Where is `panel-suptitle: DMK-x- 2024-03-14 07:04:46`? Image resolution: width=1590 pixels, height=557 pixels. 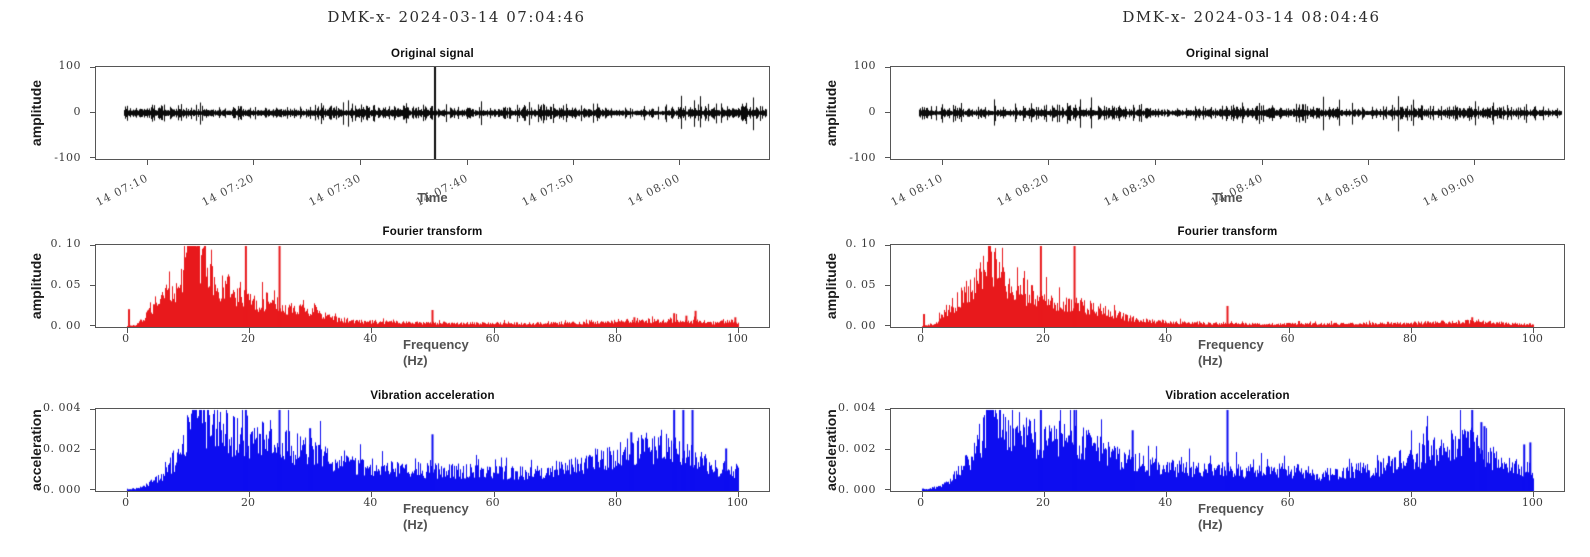 panel-suptitle: DMK-x- 2024-03-14 07:04:46 is located at coordinates (456, 17).